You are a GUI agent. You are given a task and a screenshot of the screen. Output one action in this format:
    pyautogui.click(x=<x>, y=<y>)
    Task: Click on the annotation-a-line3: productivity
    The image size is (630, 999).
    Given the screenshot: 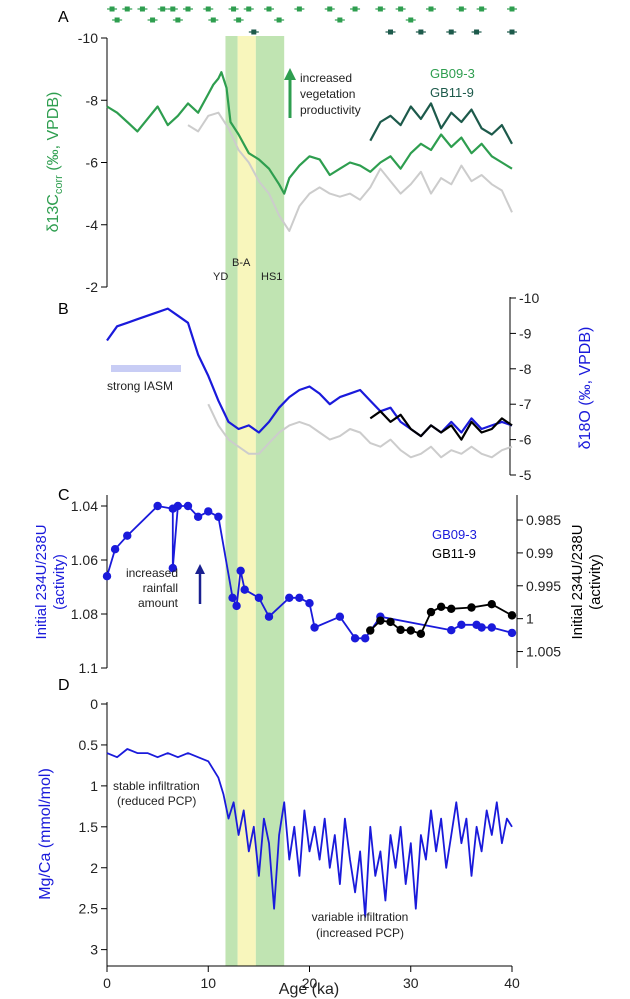 What is the action you would take?
    pyautogui.click(x=330, y=110)
    